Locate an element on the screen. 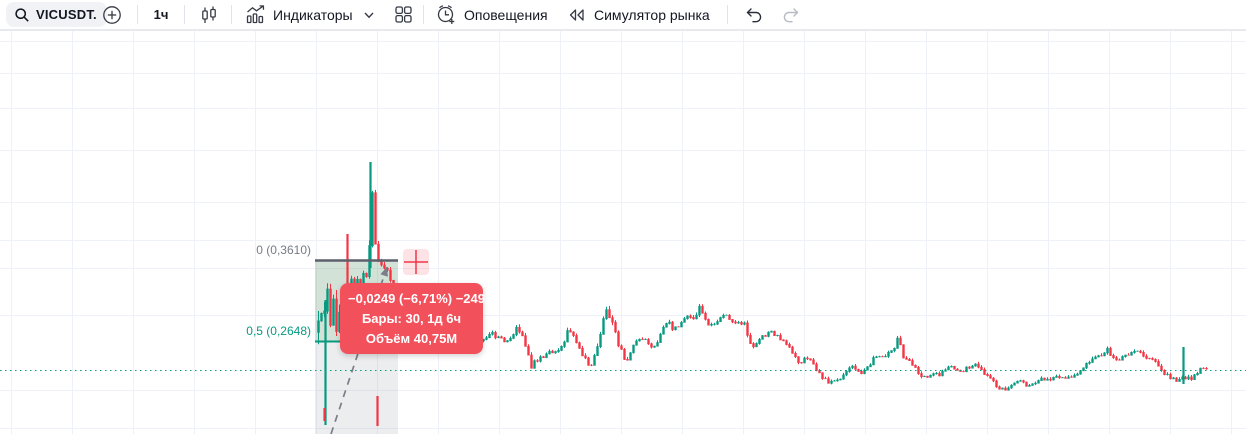  search-icon is located at coordinates (22, 15).